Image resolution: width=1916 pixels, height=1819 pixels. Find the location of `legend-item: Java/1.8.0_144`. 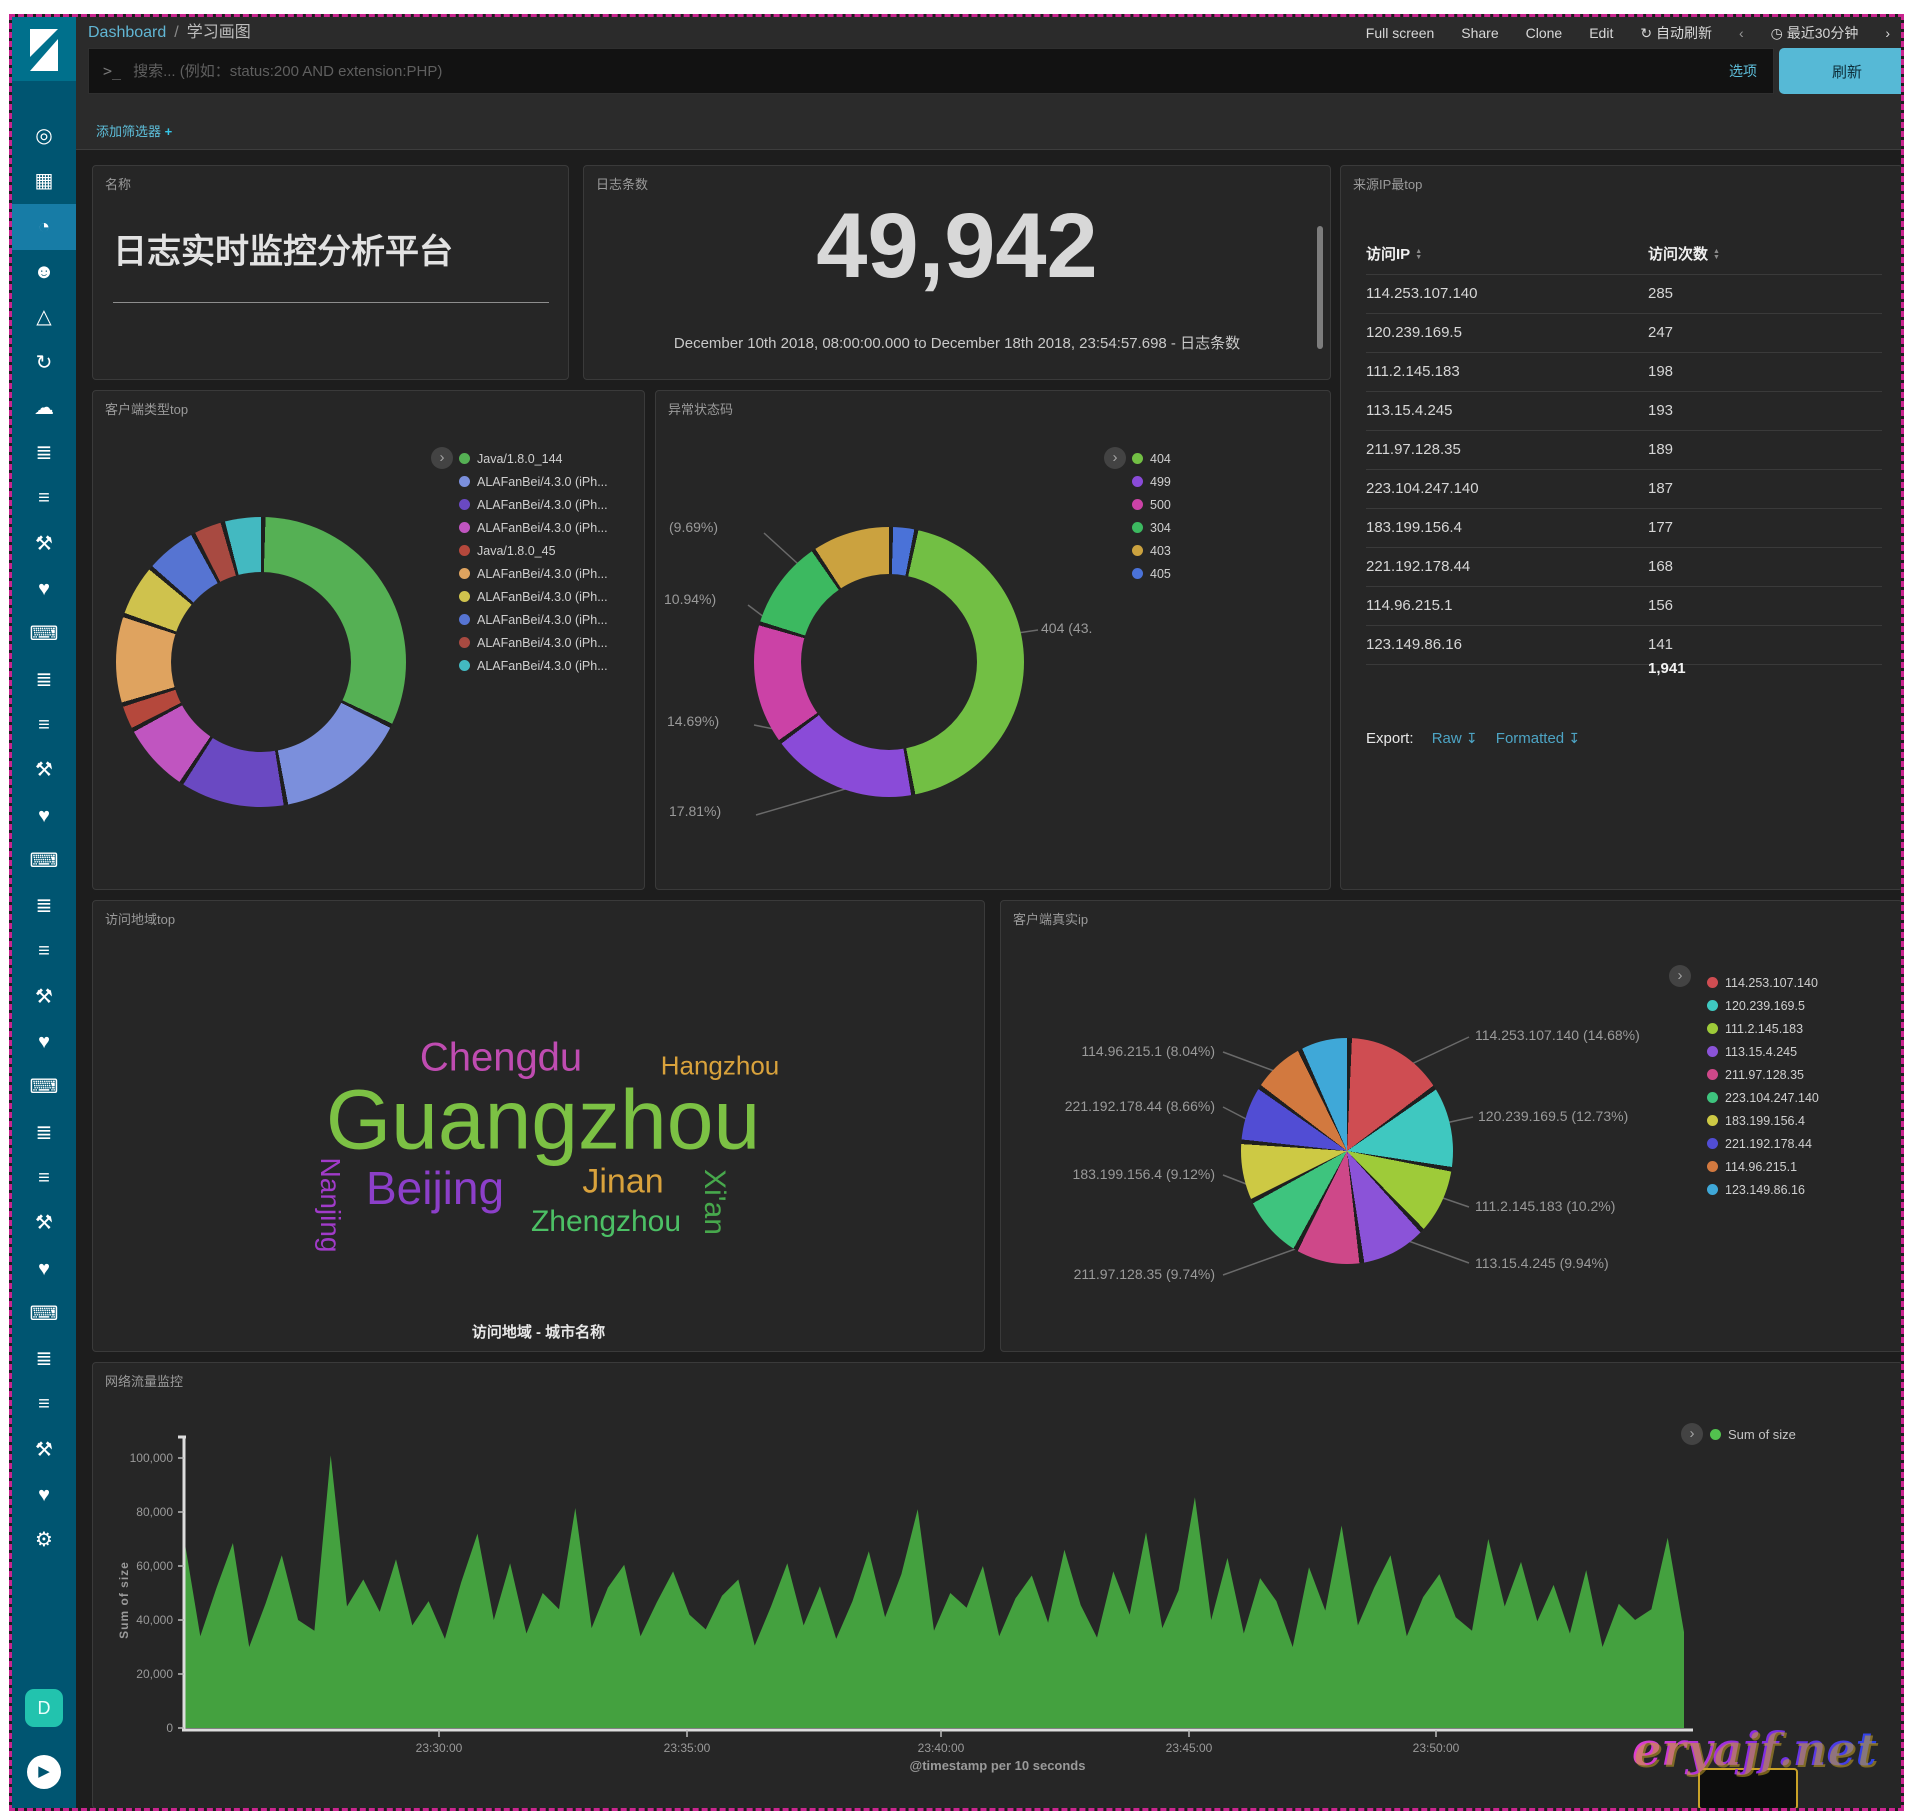

legend-item: Java/1.8.0_144 is located at coordinates (533, 458).